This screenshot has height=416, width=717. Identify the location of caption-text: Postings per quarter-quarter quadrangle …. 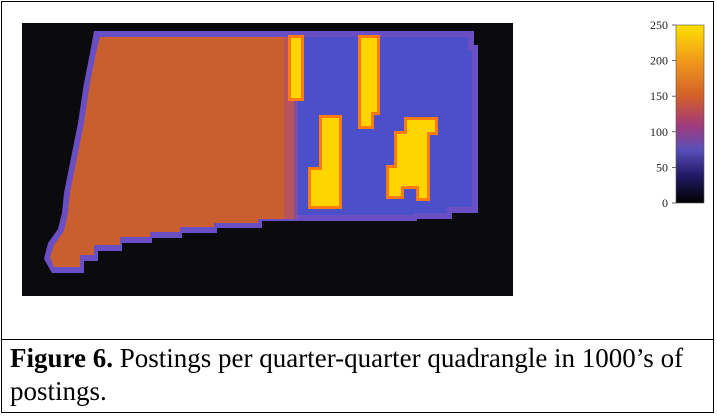
(347, 374).